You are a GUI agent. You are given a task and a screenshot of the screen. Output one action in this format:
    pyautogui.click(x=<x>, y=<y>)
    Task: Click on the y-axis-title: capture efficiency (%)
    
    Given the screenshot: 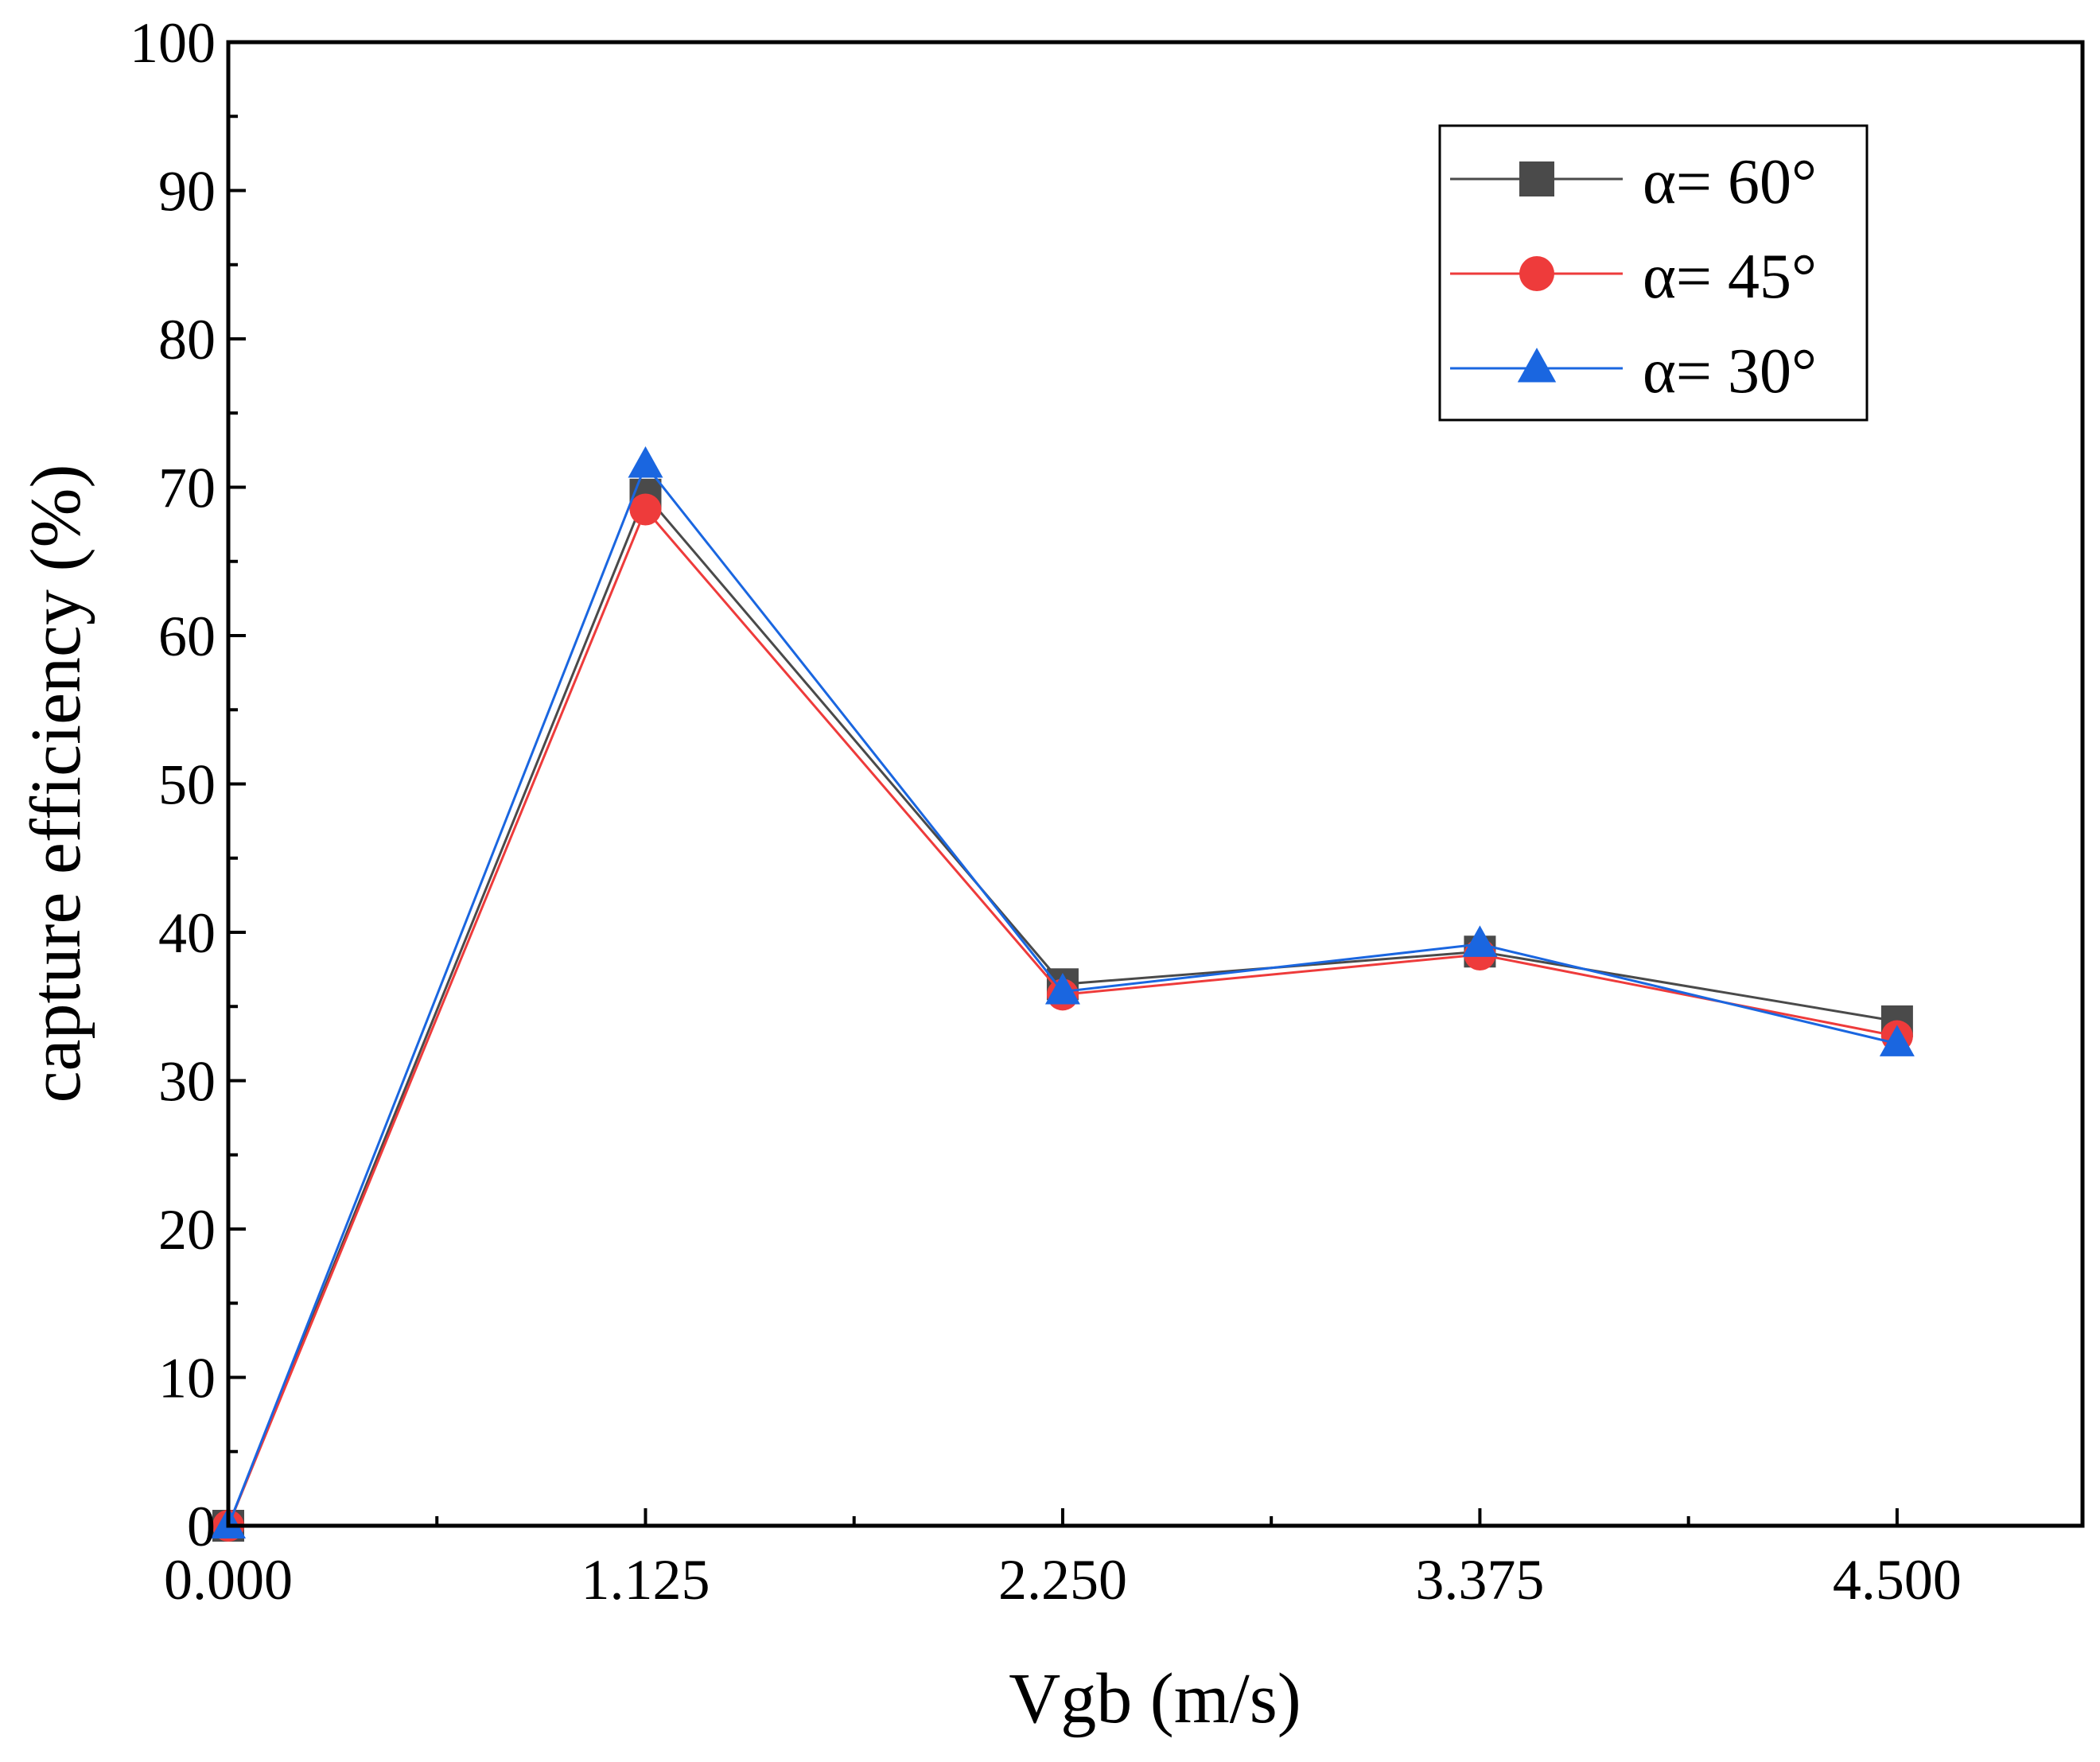 What is the action you would take?
    pyautogui.click(x=56, y=784)
    